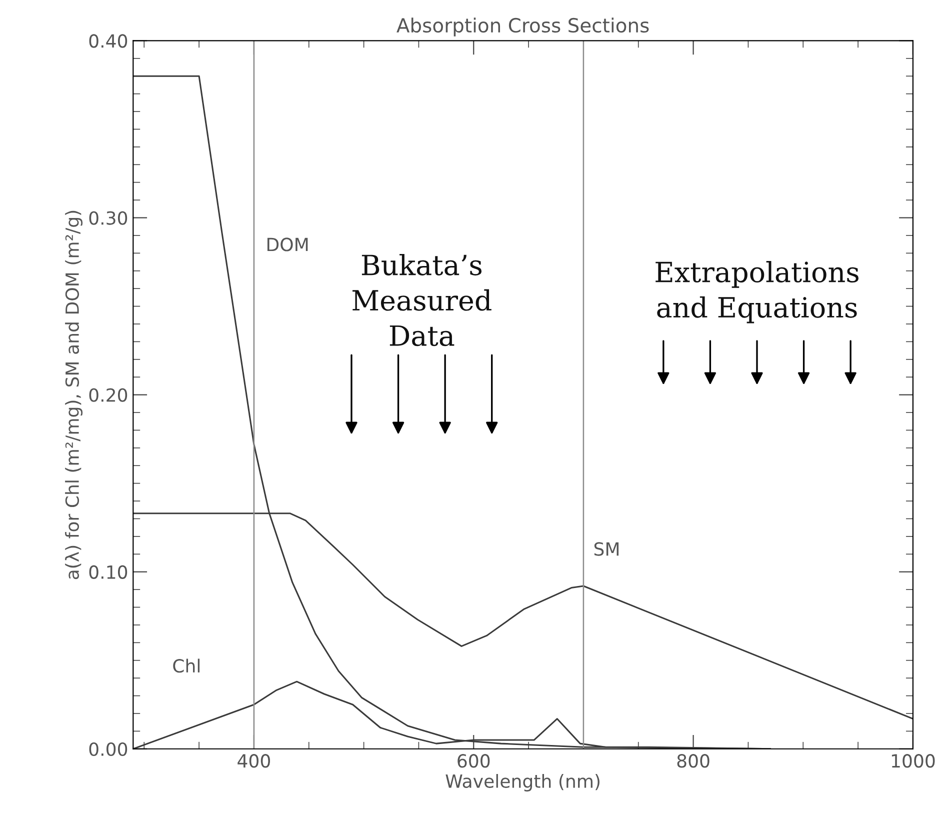 Image resolution: width=951 pixels, height=814 pixels. I want to click on y-tick-label: 0.30, so click(108, 218).